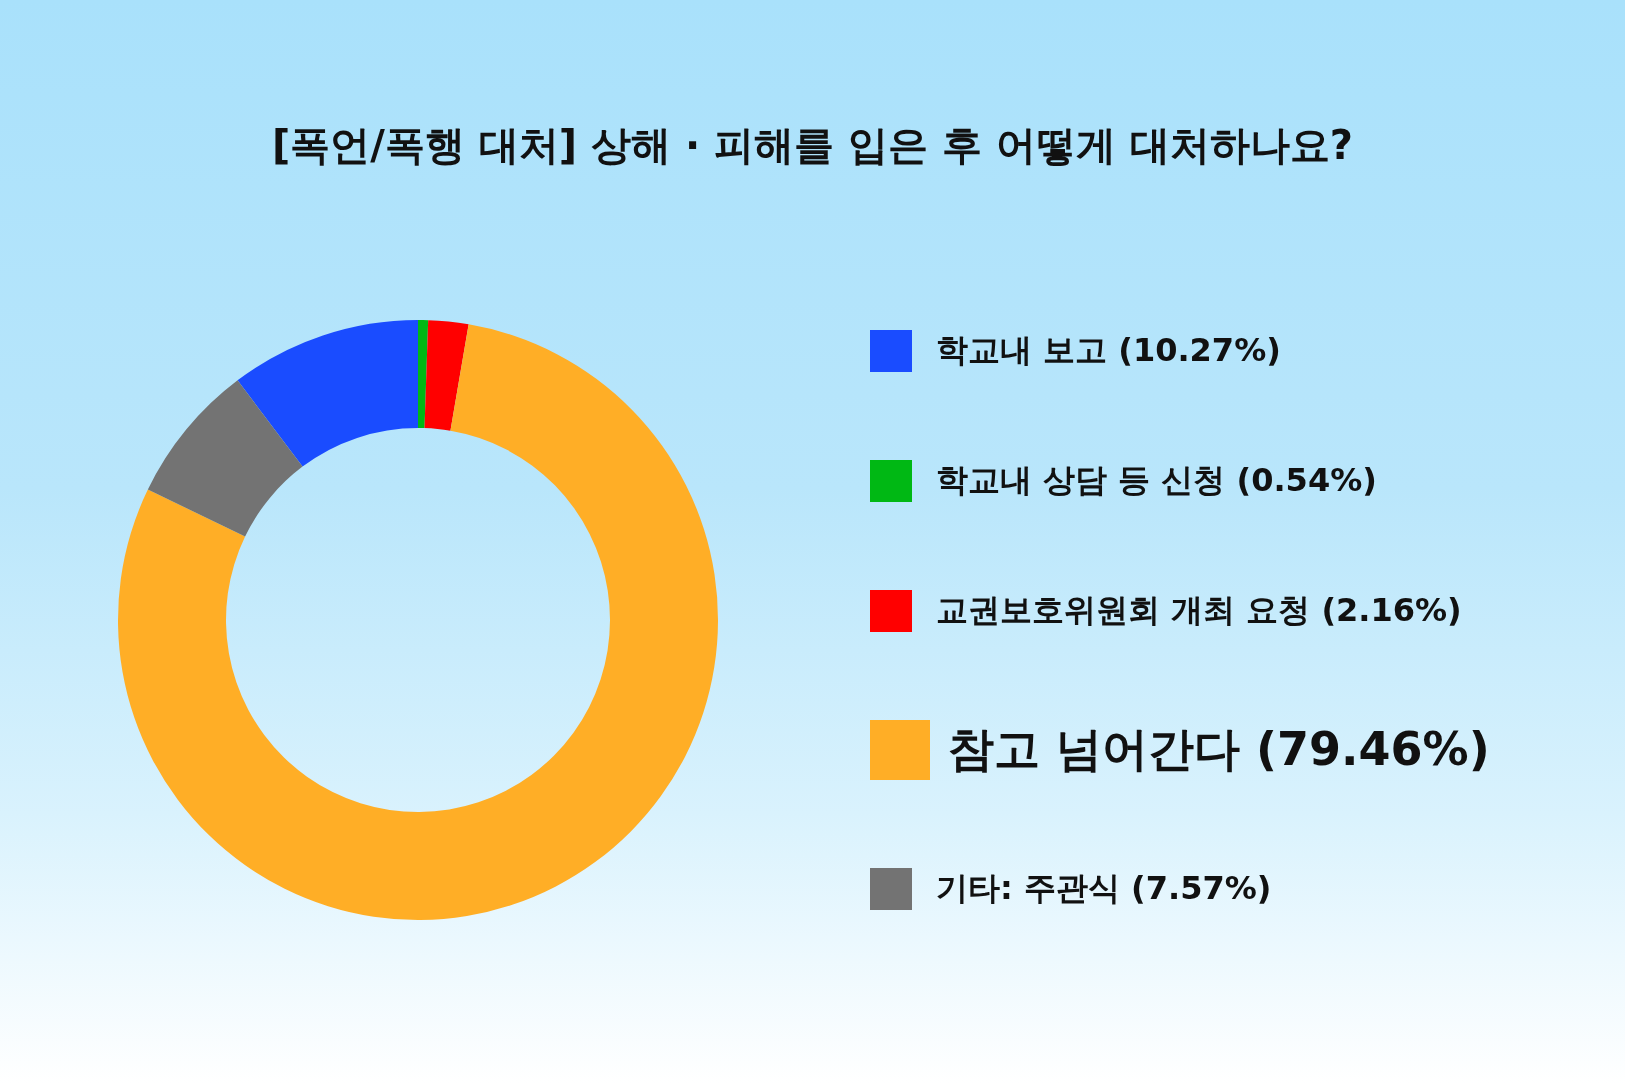  I want to click on legend-label: 학교내 상담 등 신청 (0.54%), so click(1156, 480).